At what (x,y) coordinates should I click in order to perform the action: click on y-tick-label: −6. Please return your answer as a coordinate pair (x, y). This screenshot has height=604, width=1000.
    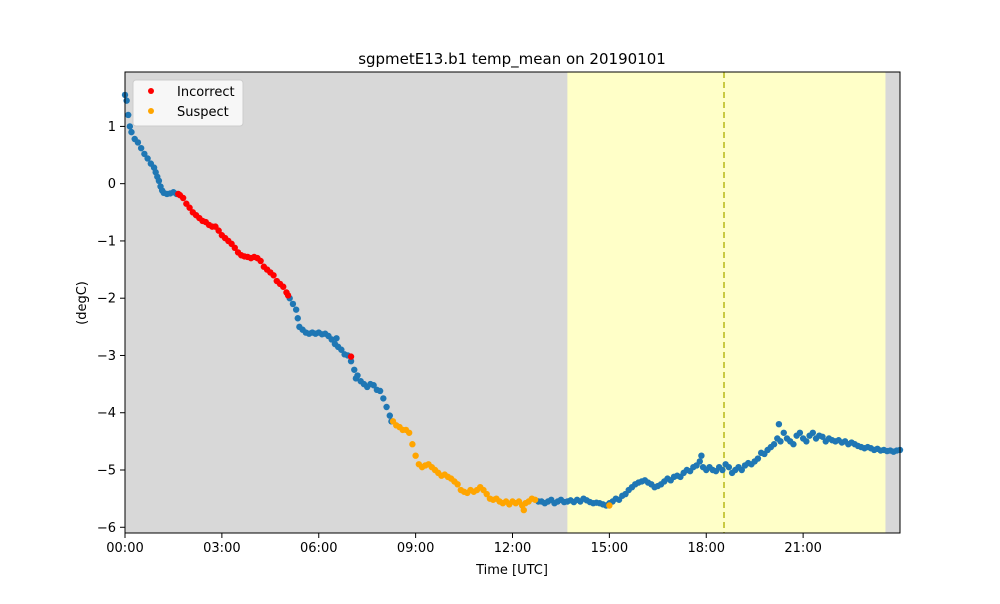
    Looking at the image, I should click on (106, 528).